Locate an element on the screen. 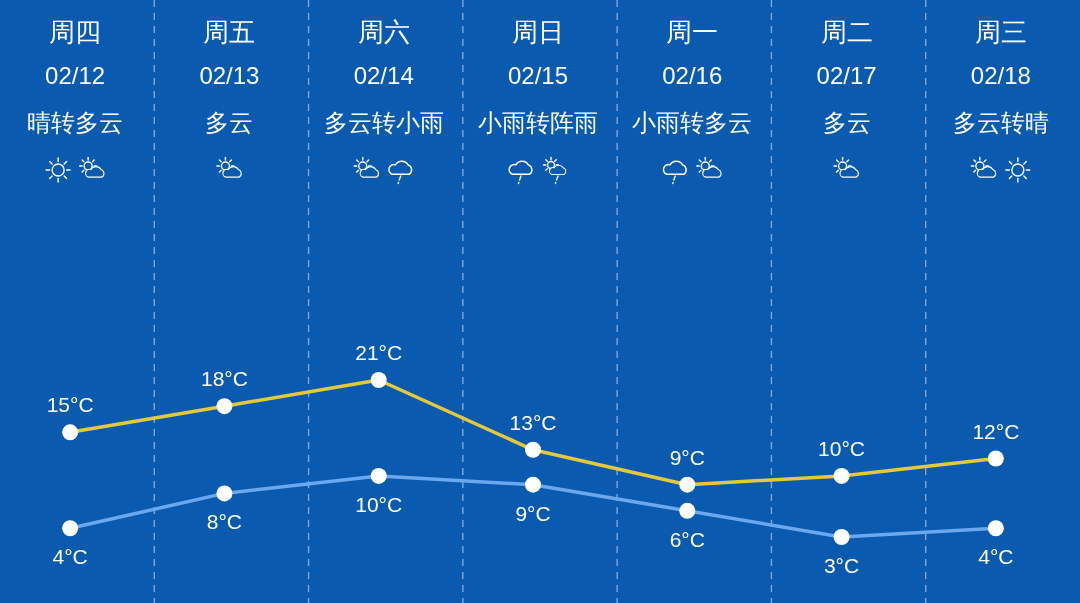 The width and height of the screenshot is (1080, 603). data-label: 21°C is located at coordinates (379, 352).